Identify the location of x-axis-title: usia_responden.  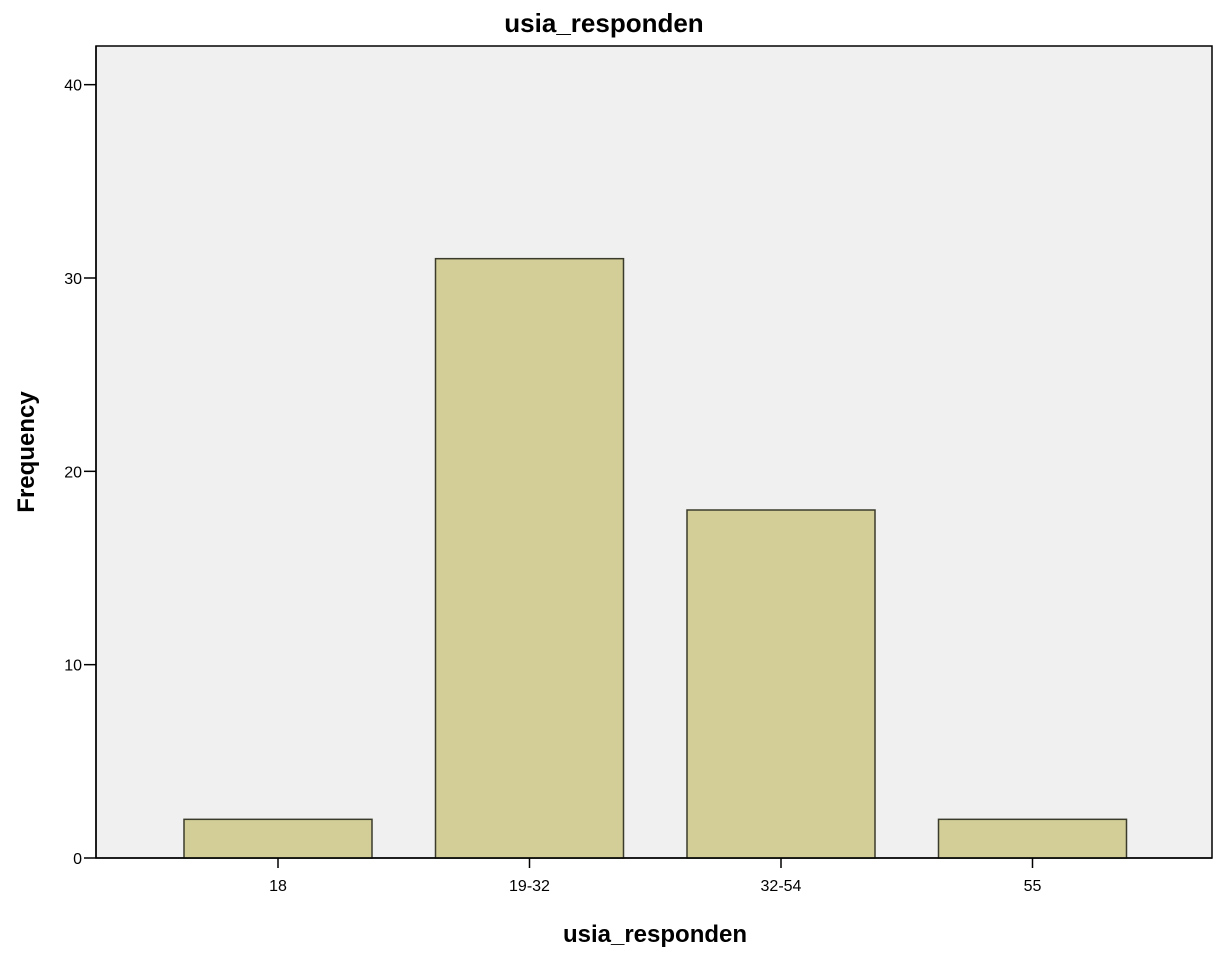
(655, 934).